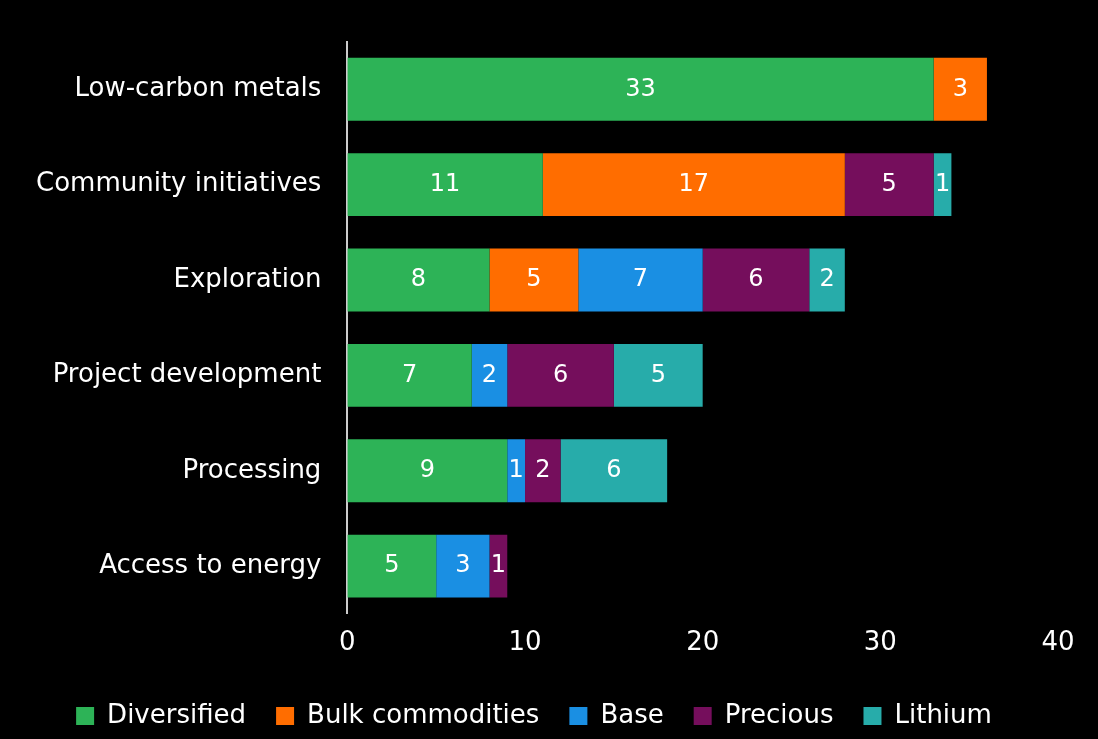 This screenshot has height=739, width=1098. I want to click on x-tick-label: 10, so click(525, 641).